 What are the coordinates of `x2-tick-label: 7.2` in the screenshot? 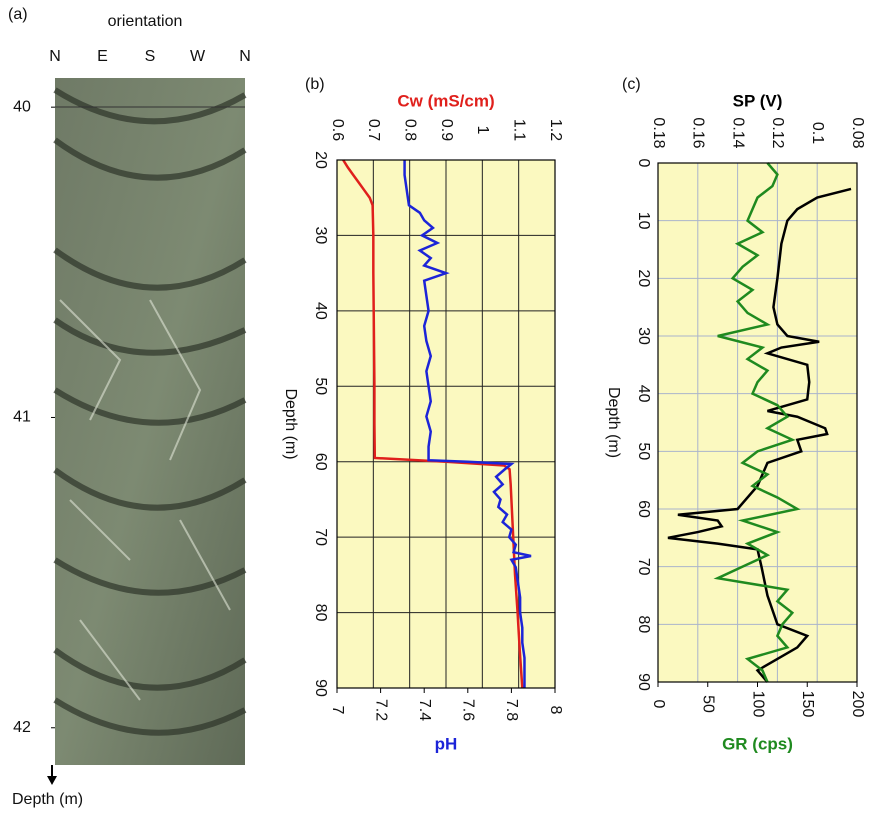 It's located at (380, 710).